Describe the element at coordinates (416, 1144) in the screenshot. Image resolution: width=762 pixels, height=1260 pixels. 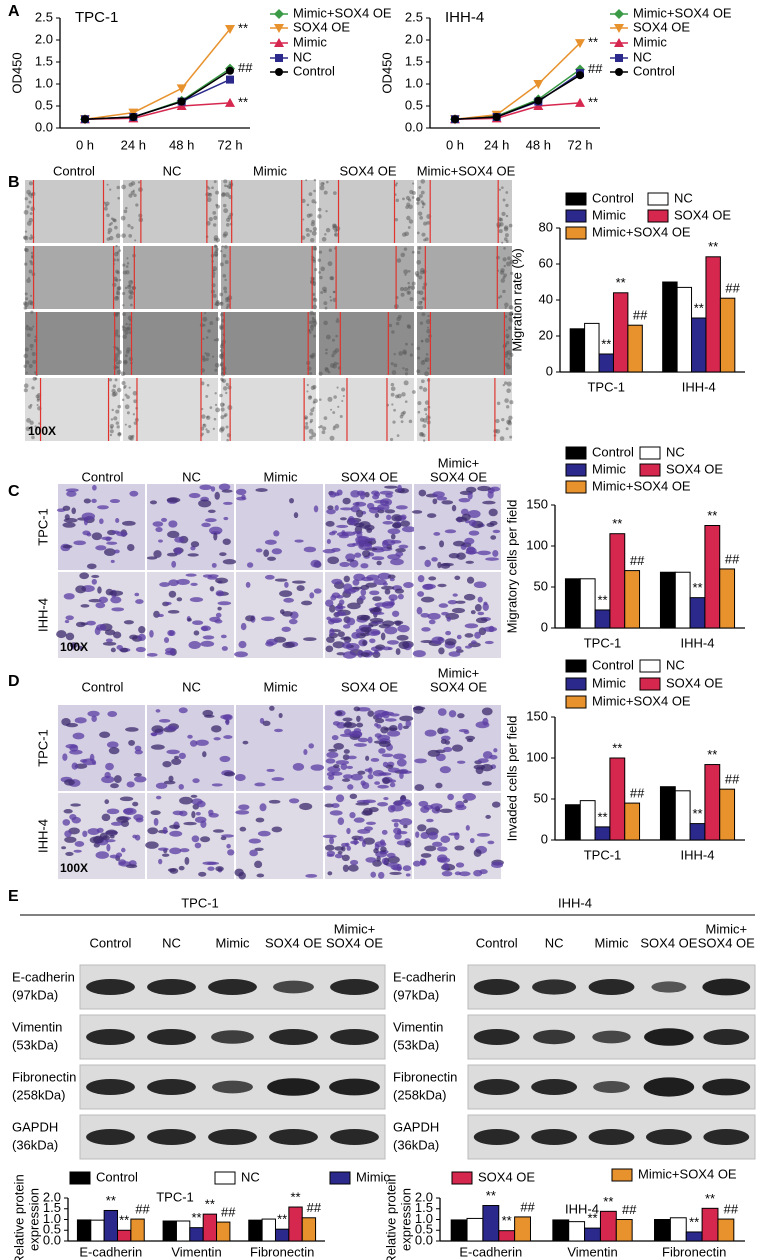
I see `protein-label: (36kDa)` at that location.